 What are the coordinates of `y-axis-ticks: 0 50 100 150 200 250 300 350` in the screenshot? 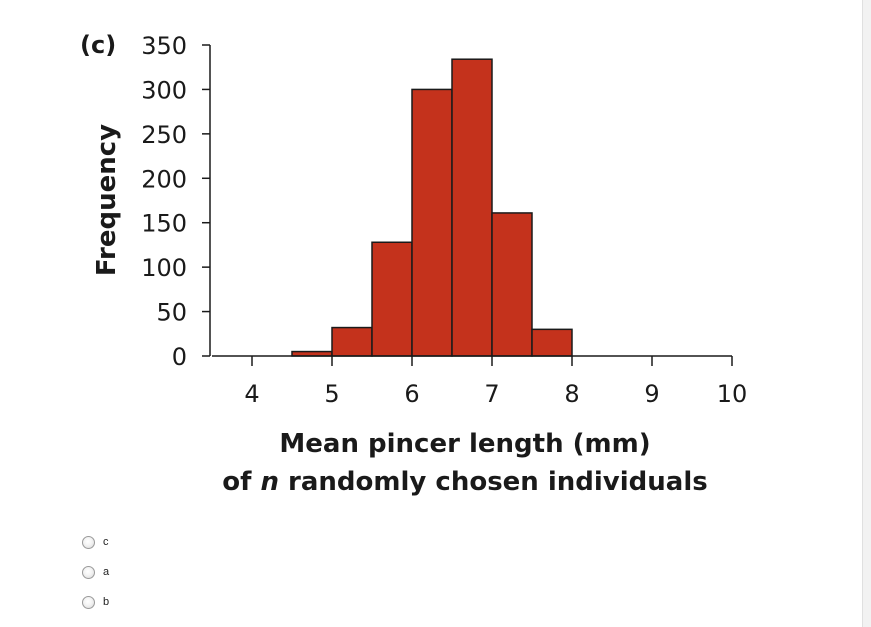 It's located at (175, 201).